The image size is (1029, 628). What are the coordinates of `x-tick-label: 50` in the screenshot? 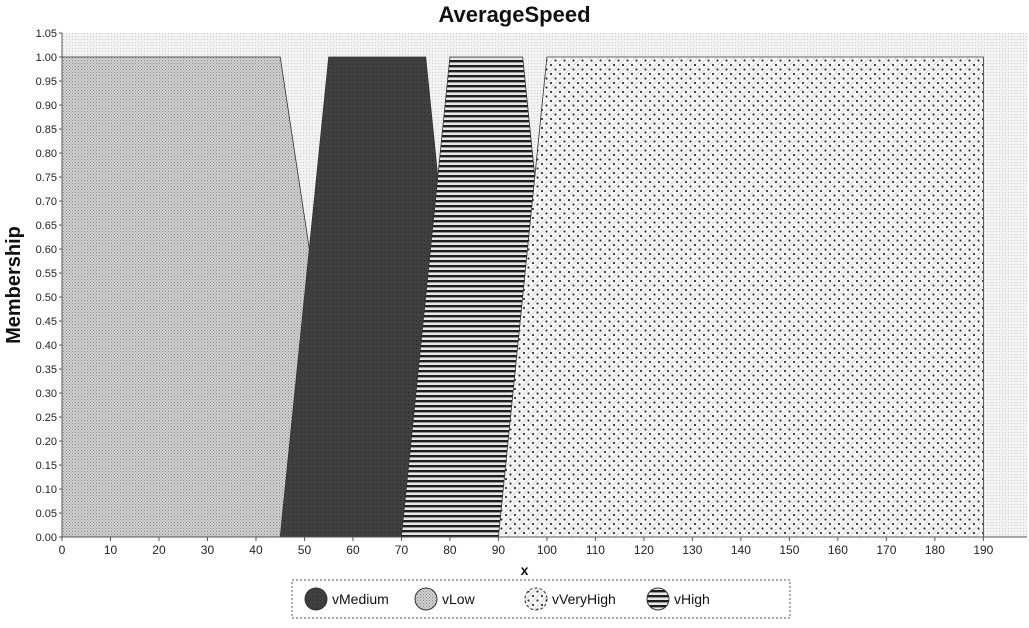 It's located at (305, 550).